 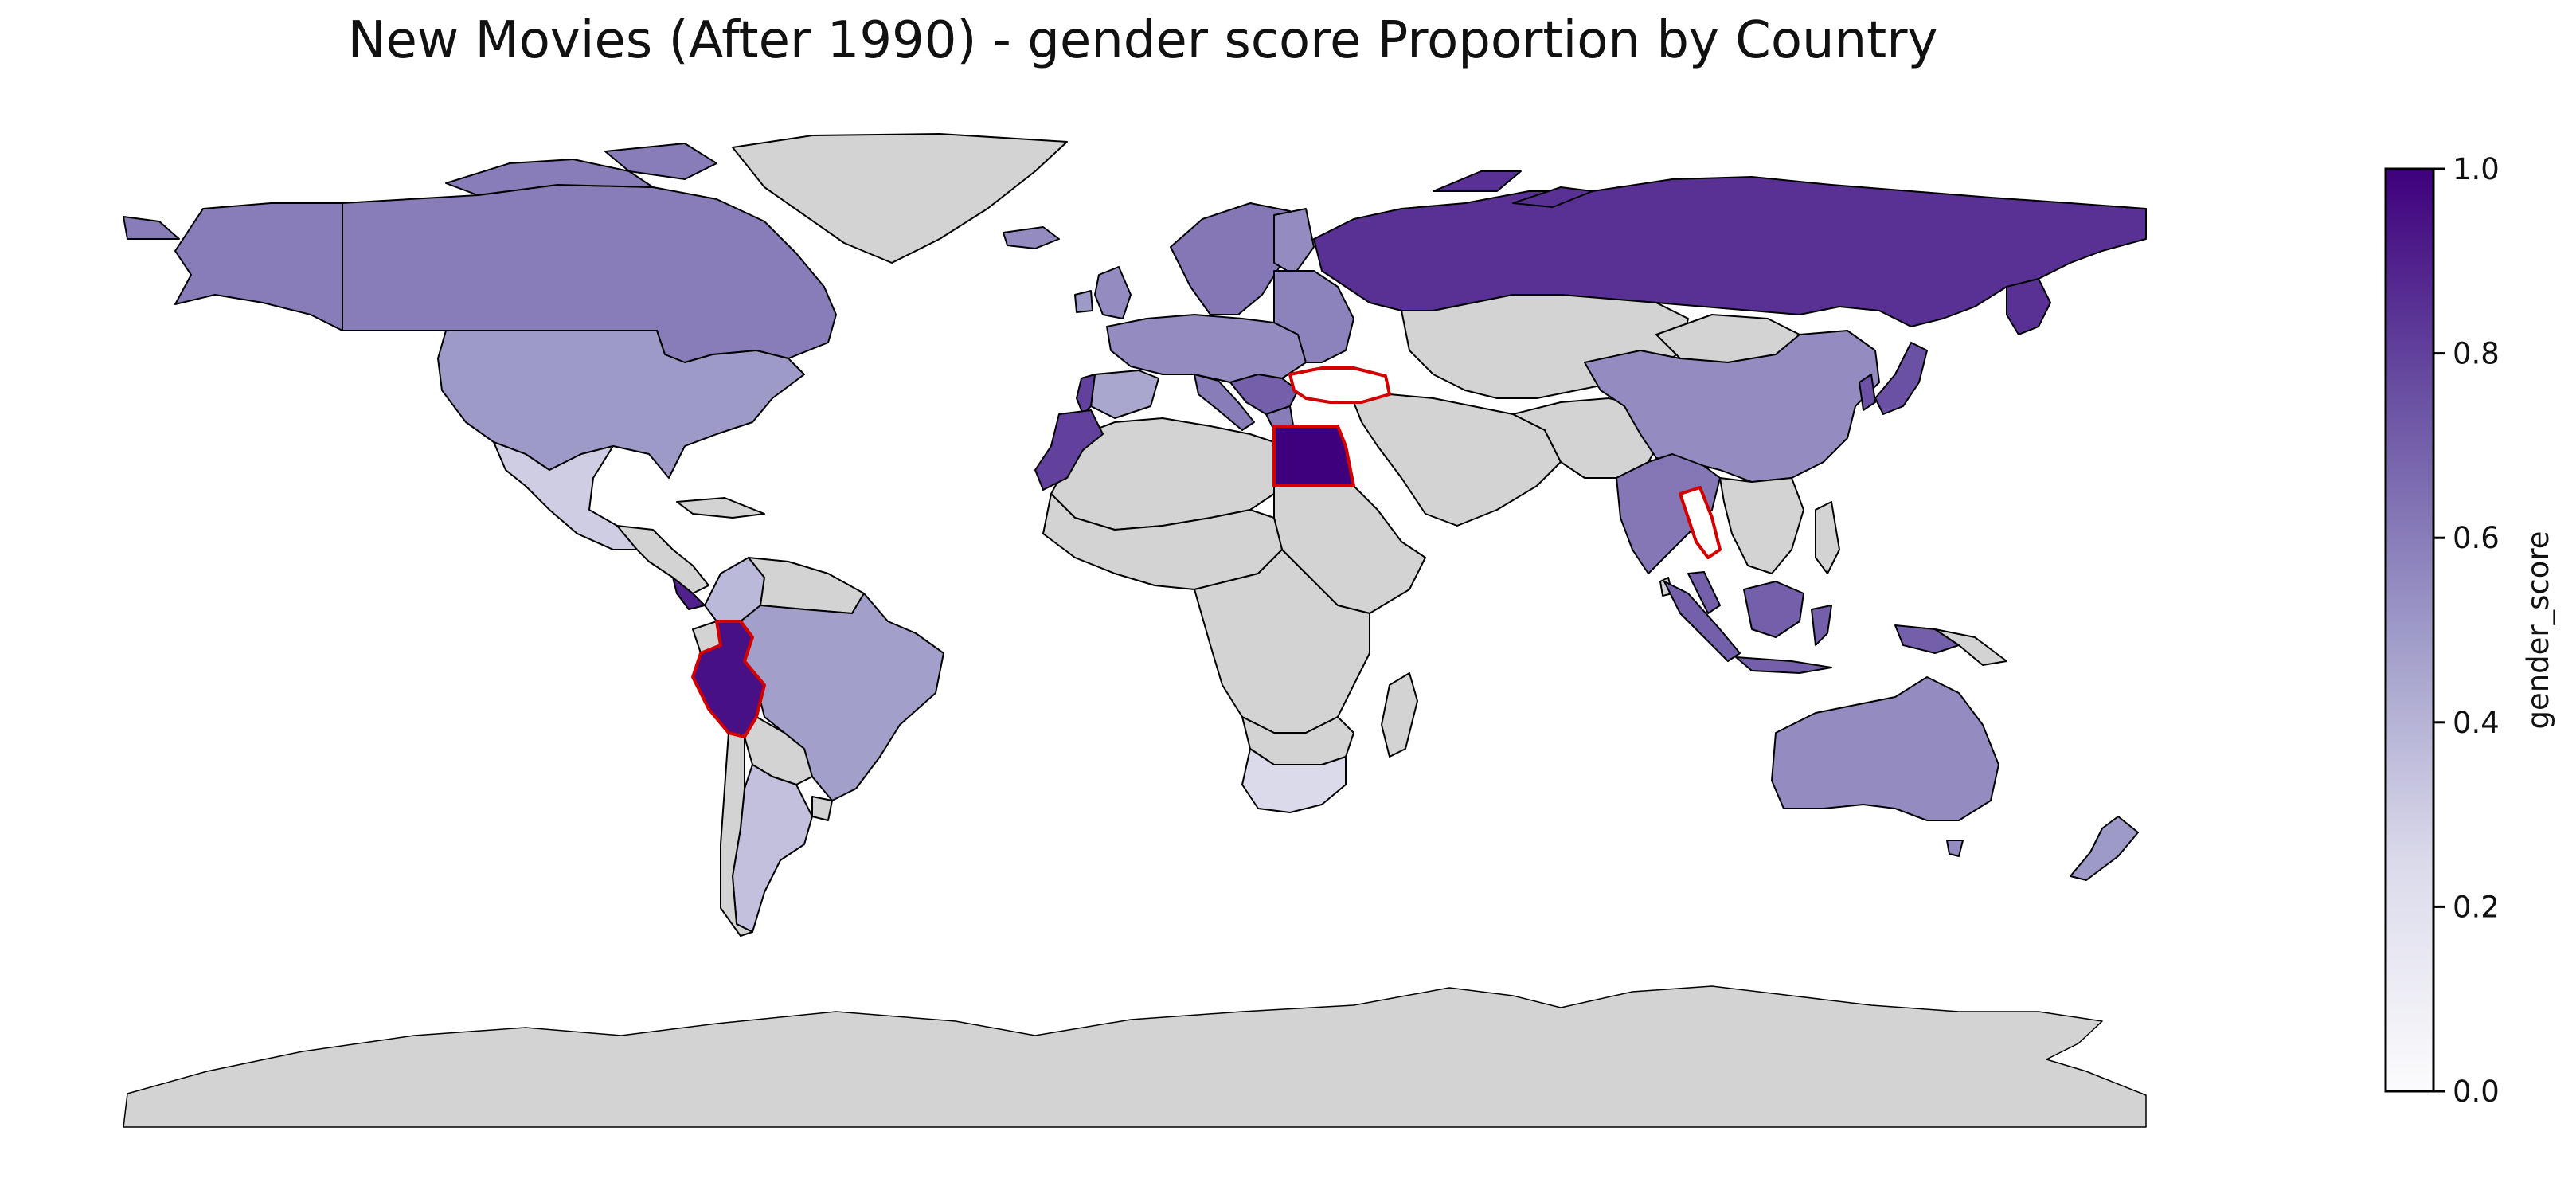 I want to click on country-borneo, so click(x=1774, y=609).